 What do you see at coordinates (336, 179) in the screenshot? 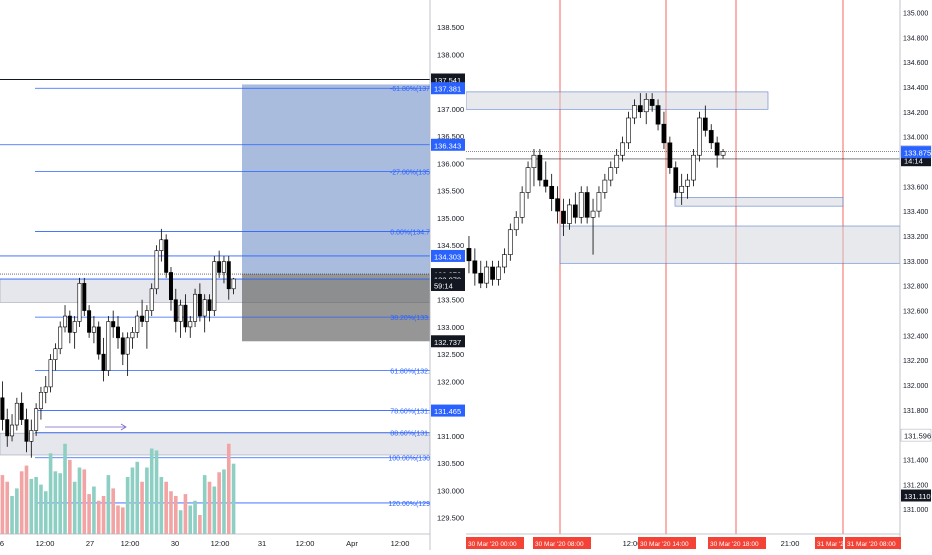
I see `position-target-area` at bounding box center [336, 179].